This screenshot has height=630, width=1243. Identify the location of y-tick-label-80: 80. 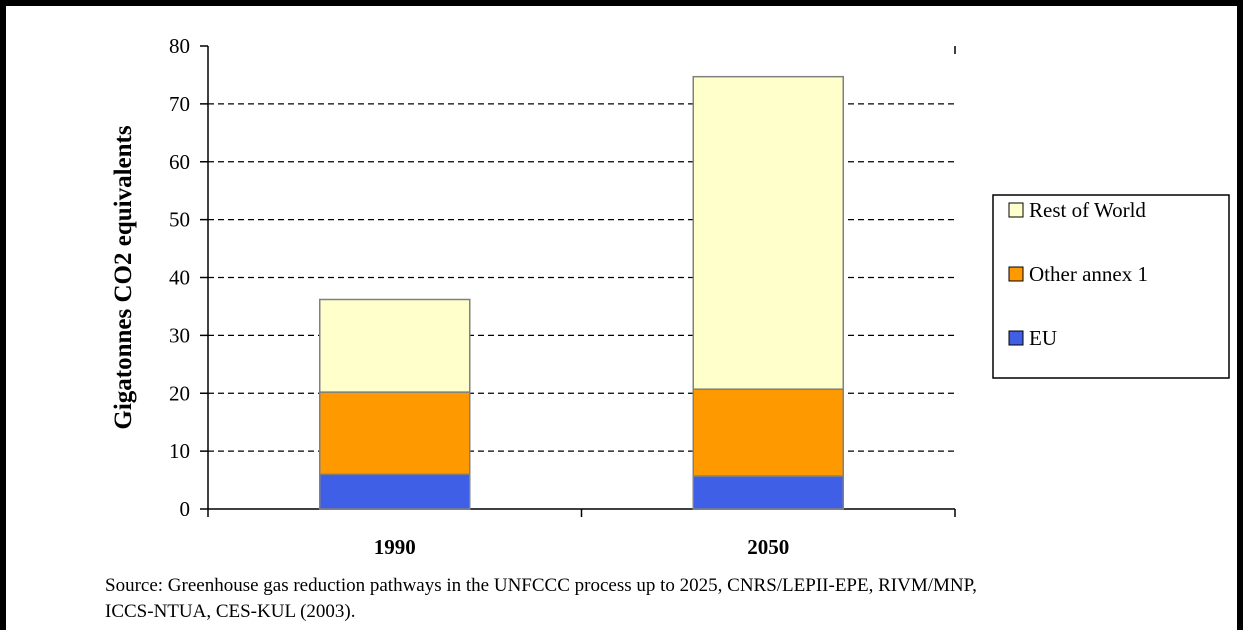
(179, 46).